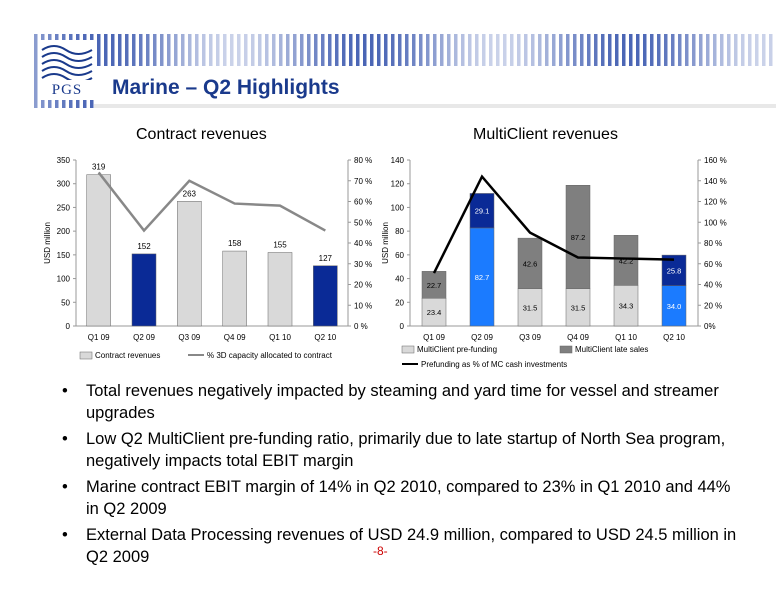 The width and height of the screenshot is (776, 600). Describe the element at coordinates (64, 207) in the screenshot. I see `y-tick-label: 250` at that location.